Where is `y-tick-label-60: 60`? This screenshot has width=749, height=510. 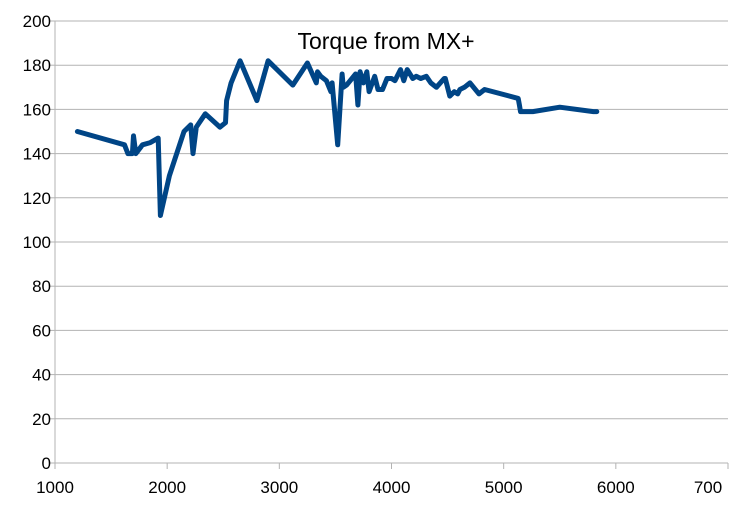
y-tick-label-60: 60 is located at coordinates (41, 330).